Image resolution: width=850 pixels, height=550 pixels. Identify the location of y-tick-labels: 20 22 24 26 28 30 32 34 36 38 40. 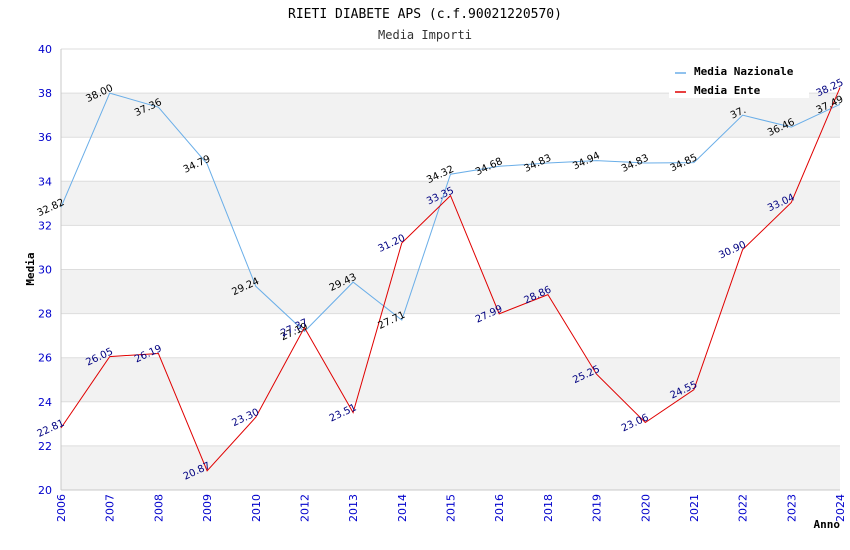
(45, 270).